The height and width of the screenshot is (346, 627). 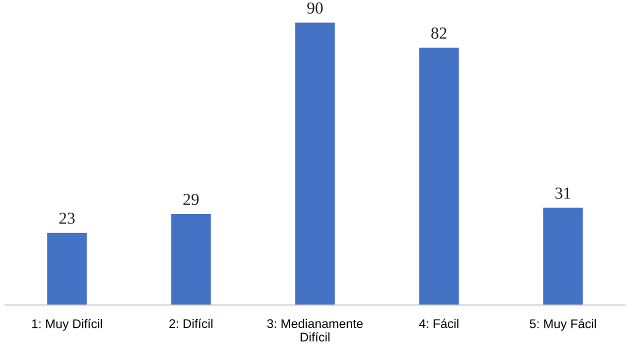 What do you see at coordinates (191, 200) in the screenshot?
I see `data-label: 29` at bounding box center [191, 200].